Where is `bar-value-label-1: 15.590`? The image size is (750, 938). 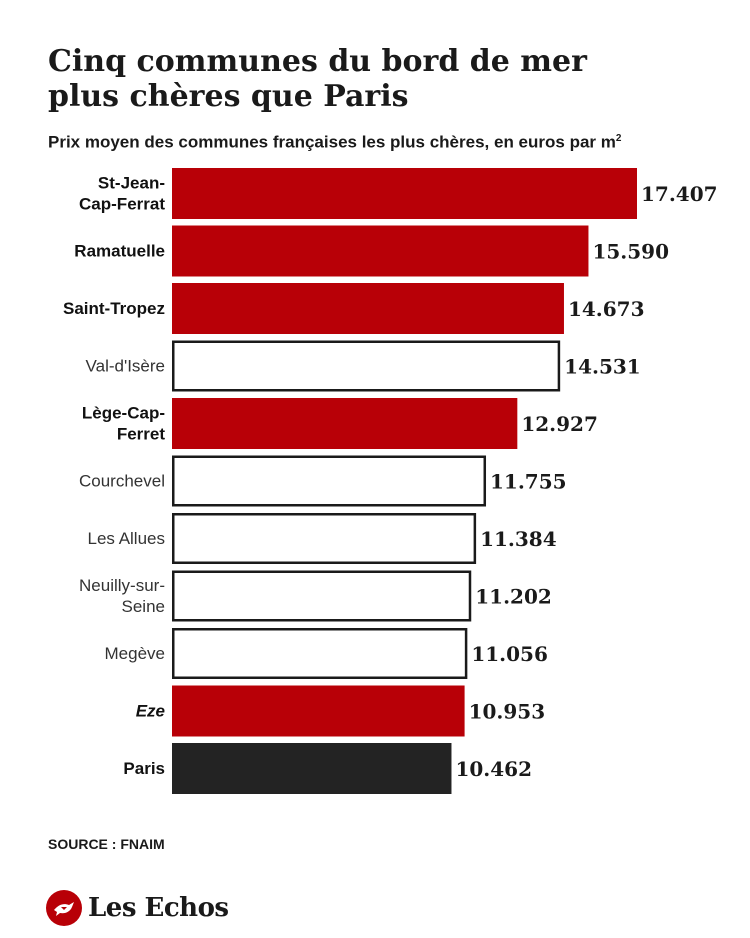
bar-value-label-1: 15.590 is located at coordinates (630, 252).